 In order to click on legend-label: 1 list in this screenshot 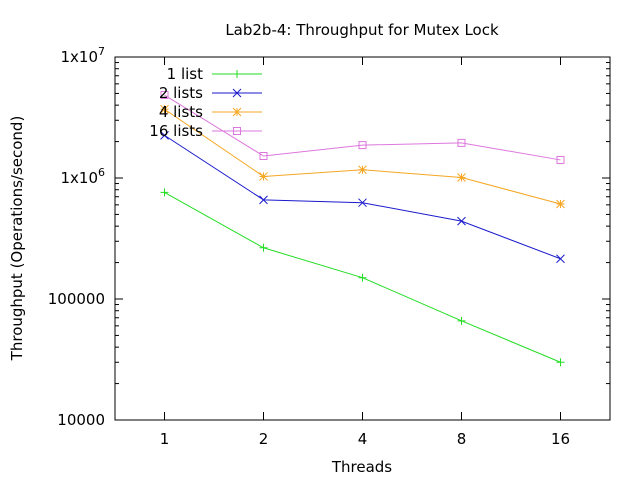, I will do `click(185, 74)`.